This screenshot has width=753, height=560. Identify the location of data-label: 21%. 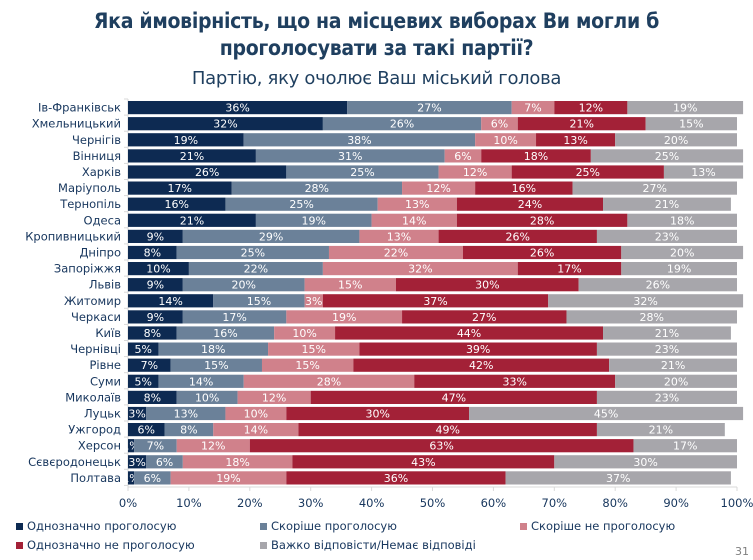
(667, 333).